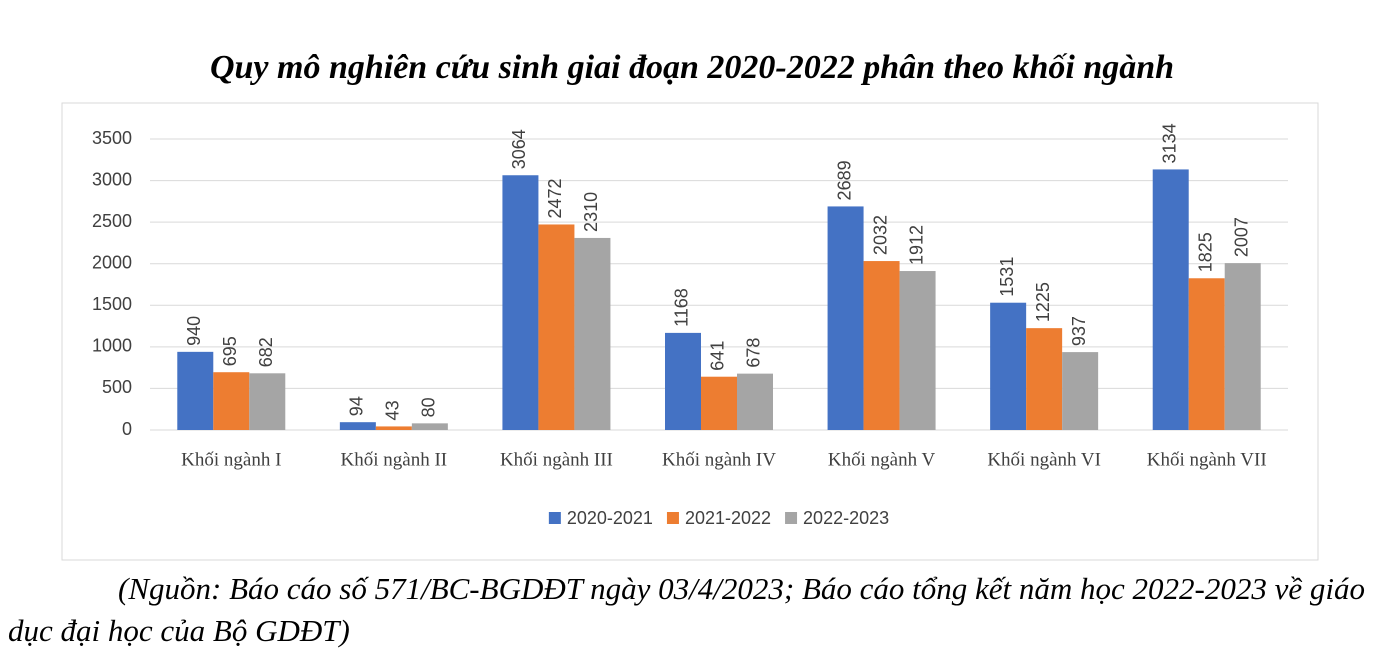  What do you see at coordinates (1043, 302) in the screenshot?
I see `value-label: 1225` at bounding box center [1043, 302].